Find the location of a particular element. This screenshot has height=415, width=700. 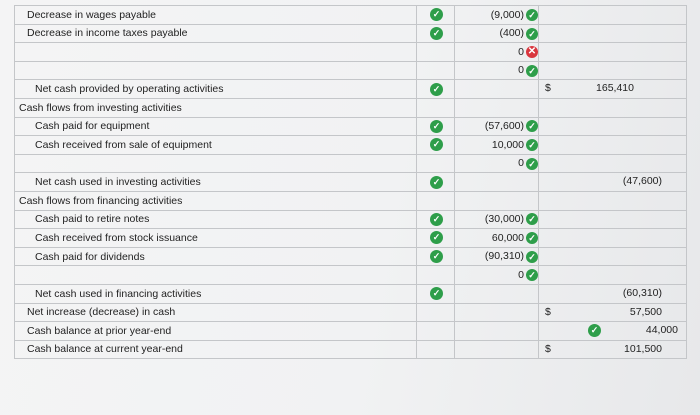

label-cell: Cash paid for dividends is located at coordinates (215, 256).